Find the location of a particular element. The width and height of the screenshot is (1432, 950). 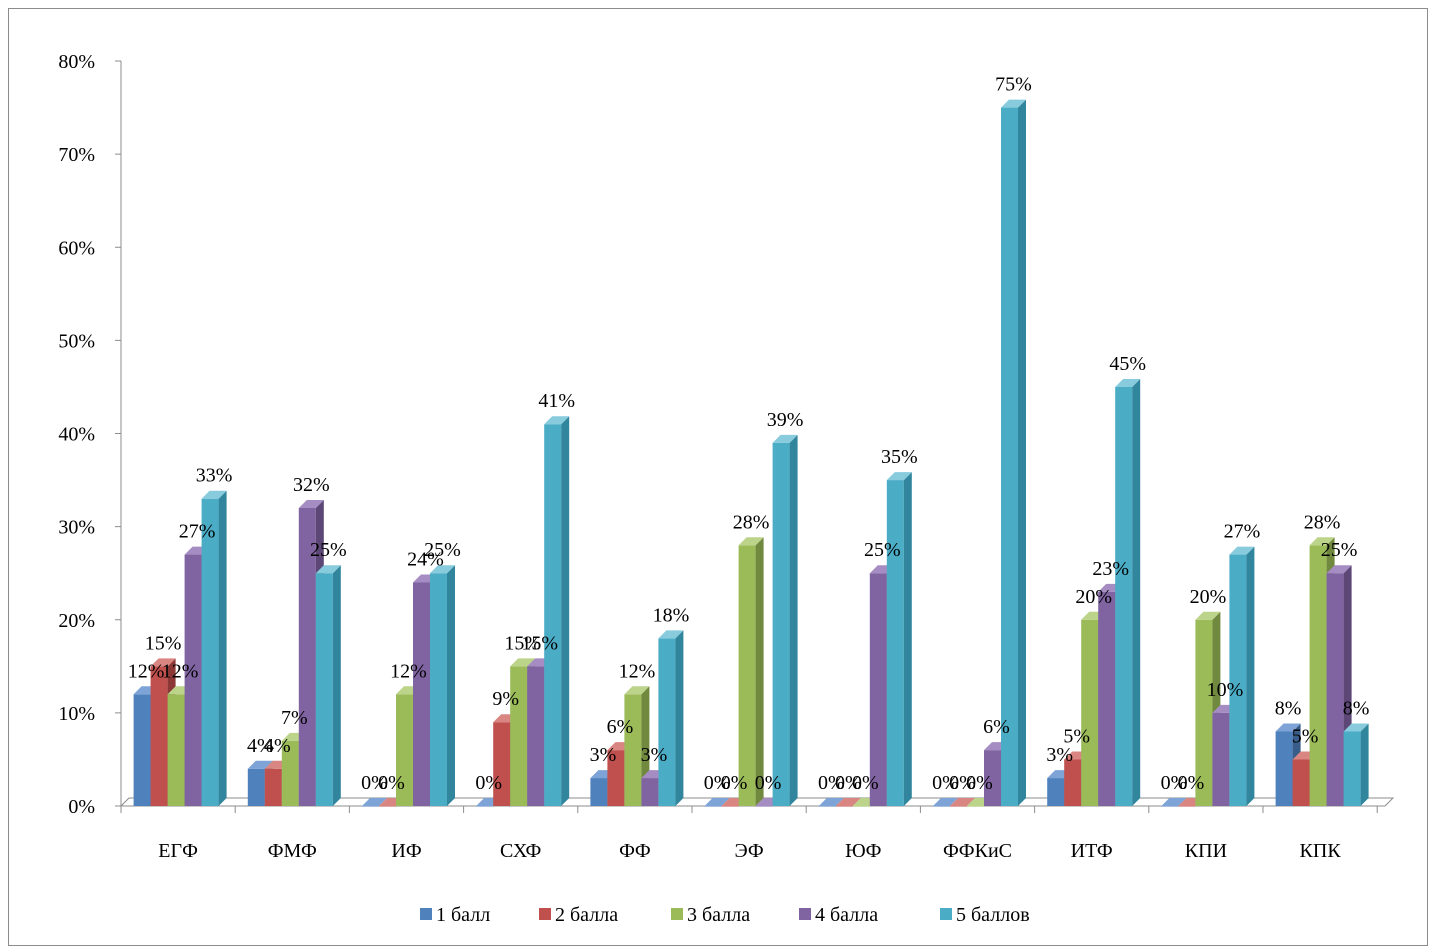

x-tick-label: ИФ is located at coordinates (406, 851).